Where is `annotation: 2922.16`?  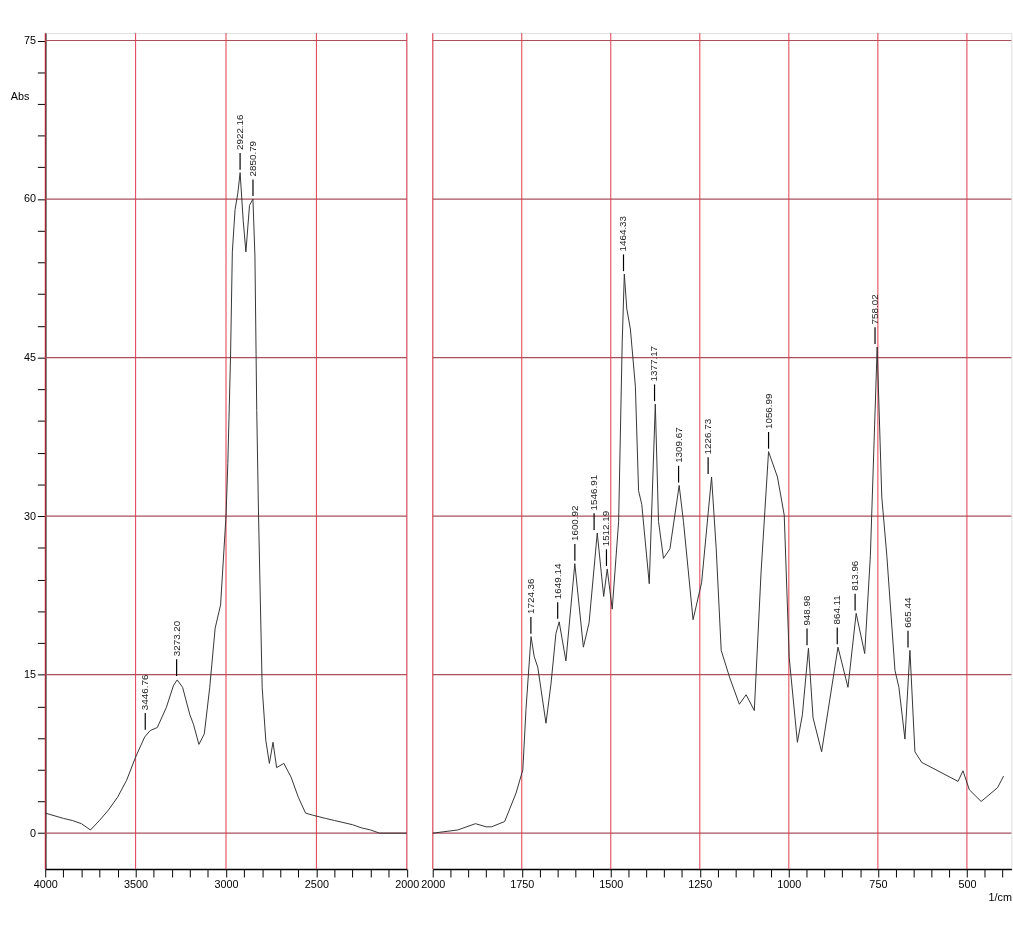
annotation: 2922.16 is located at coordinates (240, 132).